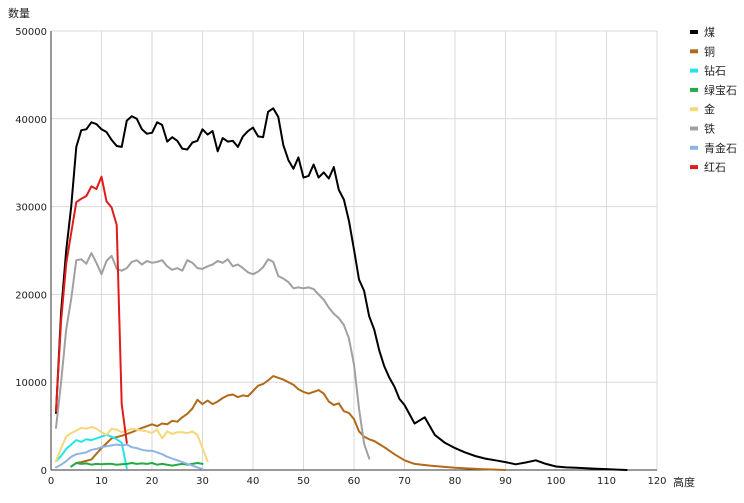 The width and height of the screenshot is (744, 503). I want to click on x-tick-label: 30, so click(202, 481).